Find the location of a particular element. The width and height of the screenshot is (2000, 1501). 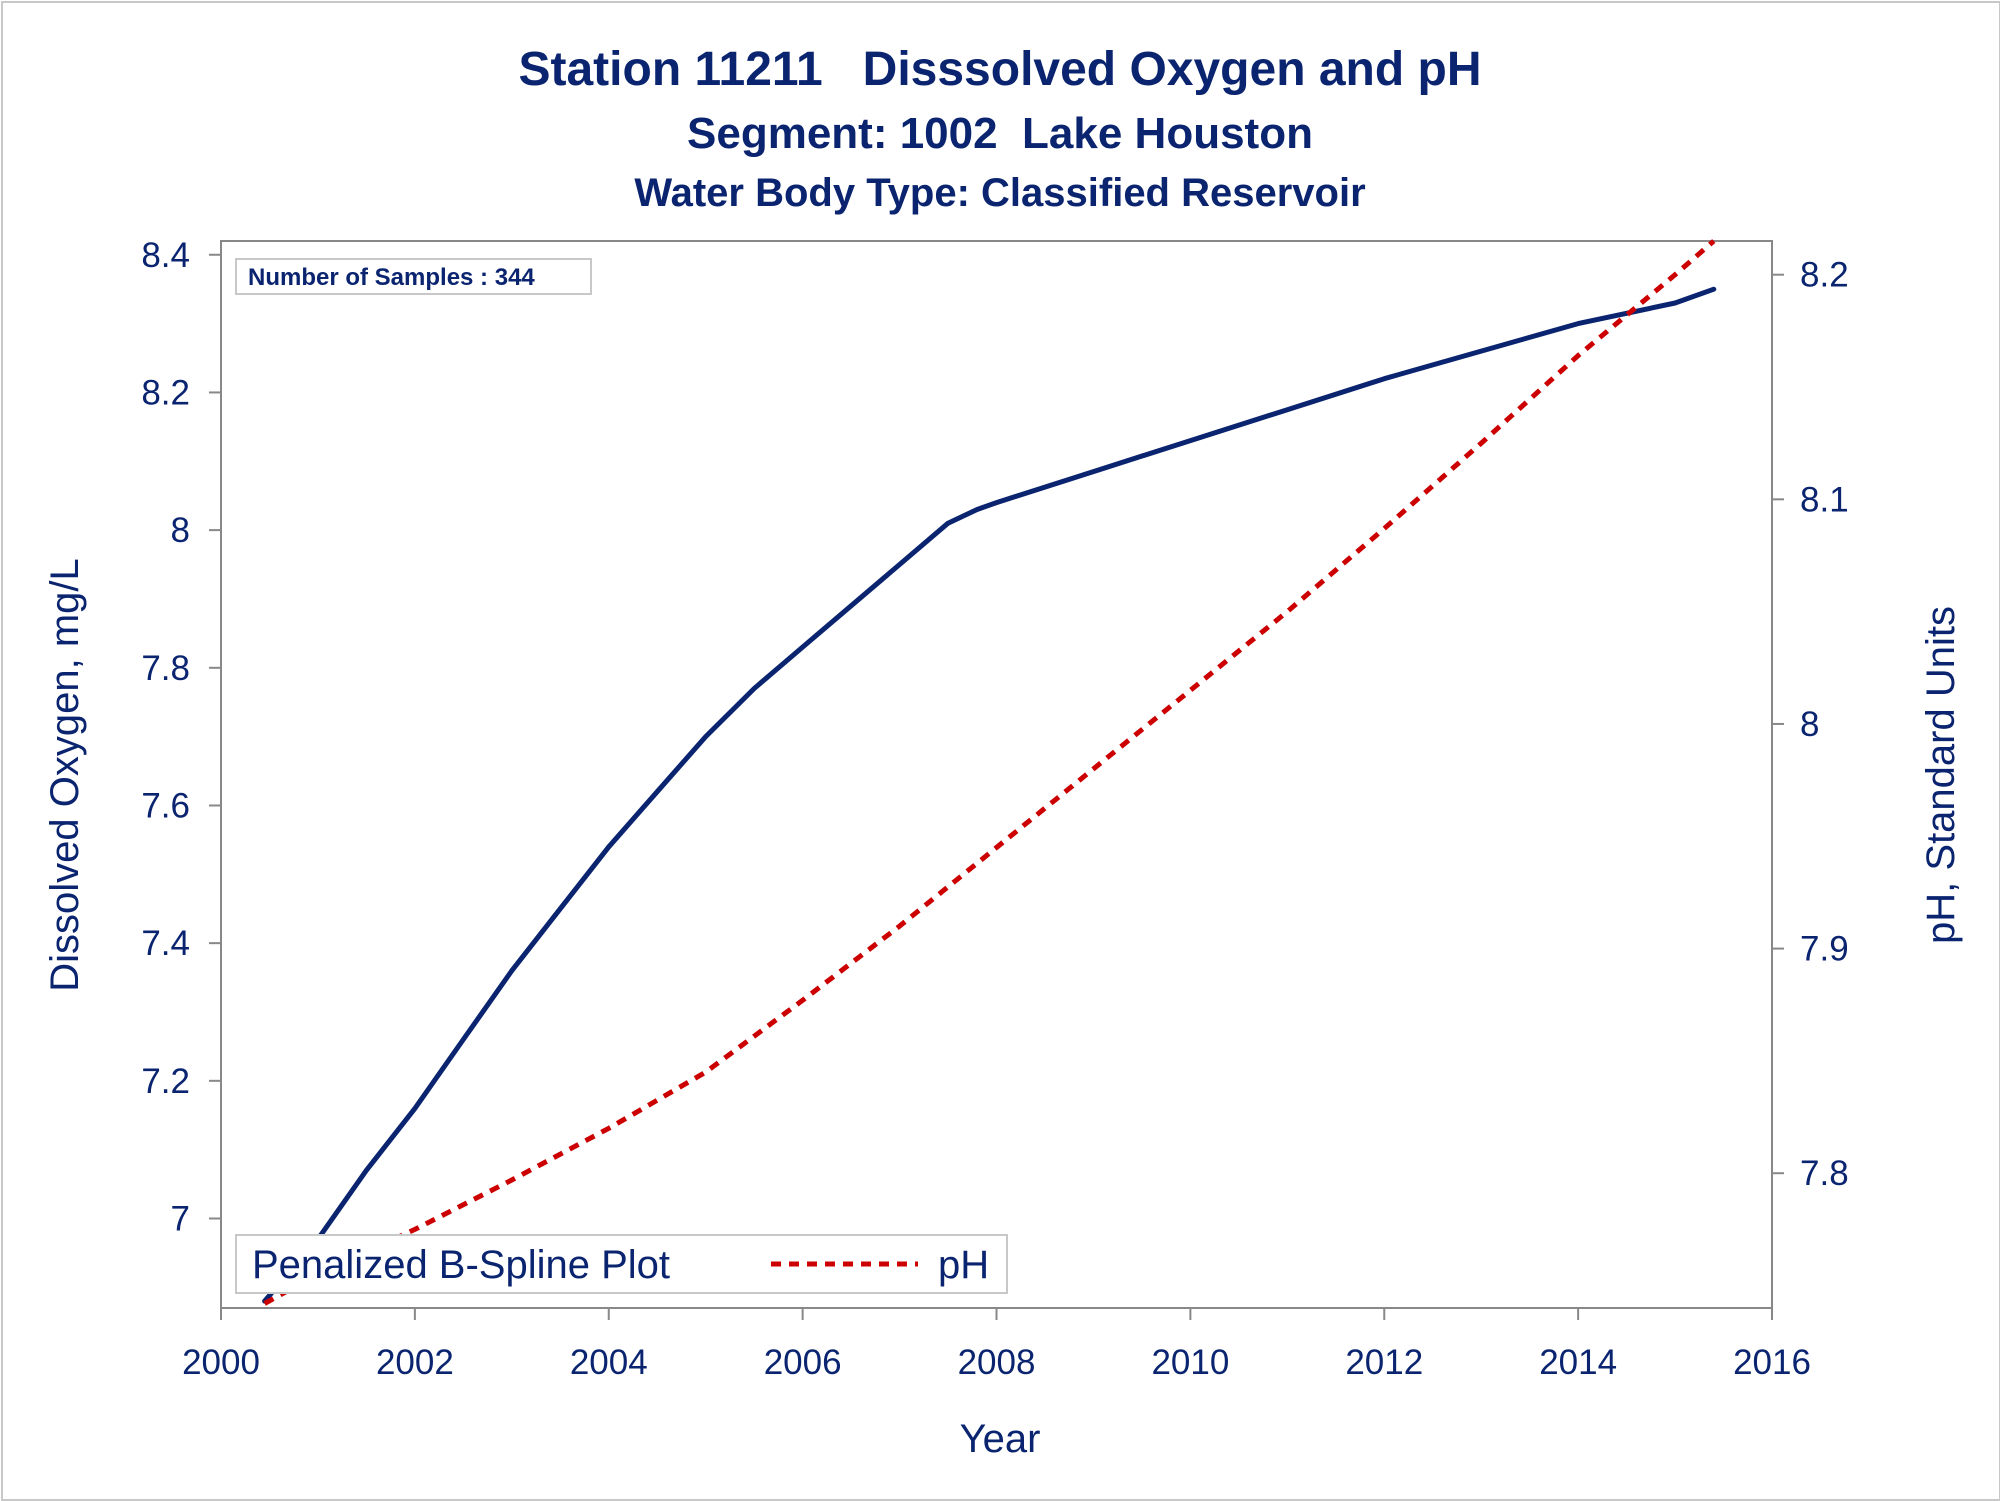

legend-ph-label: pH is located at coordinates (963, 1265).